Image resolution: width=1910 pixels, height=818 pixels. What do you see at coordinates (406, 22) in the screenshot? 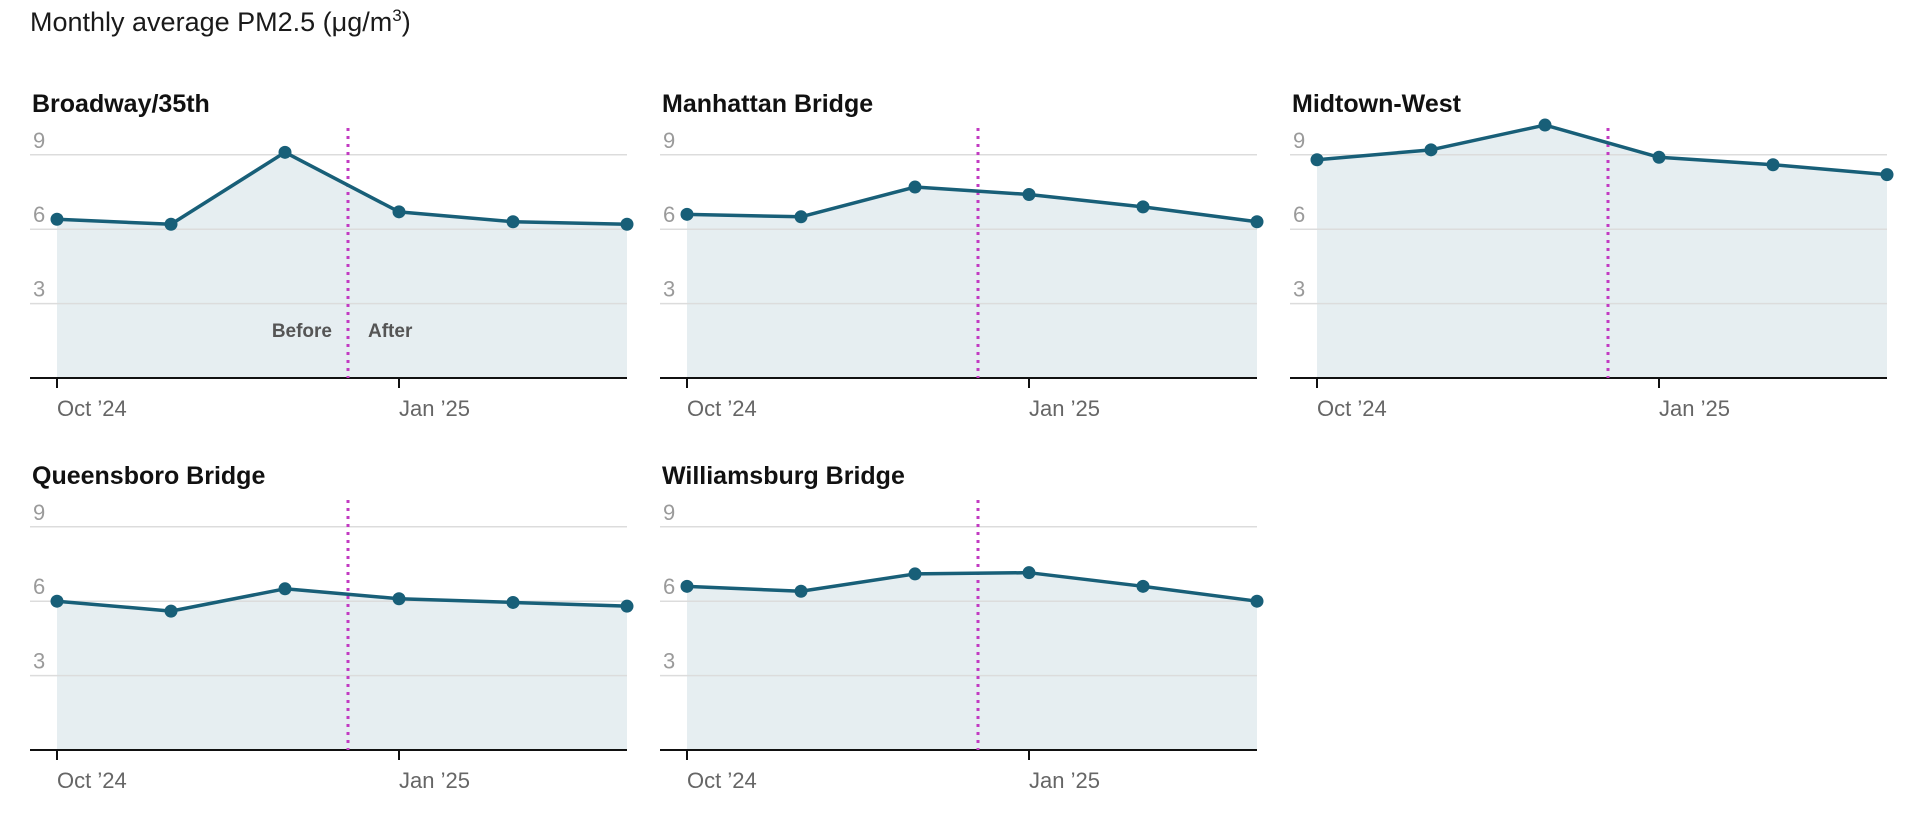
I see `chart-title-close: )` at bounding box center [406, 22].